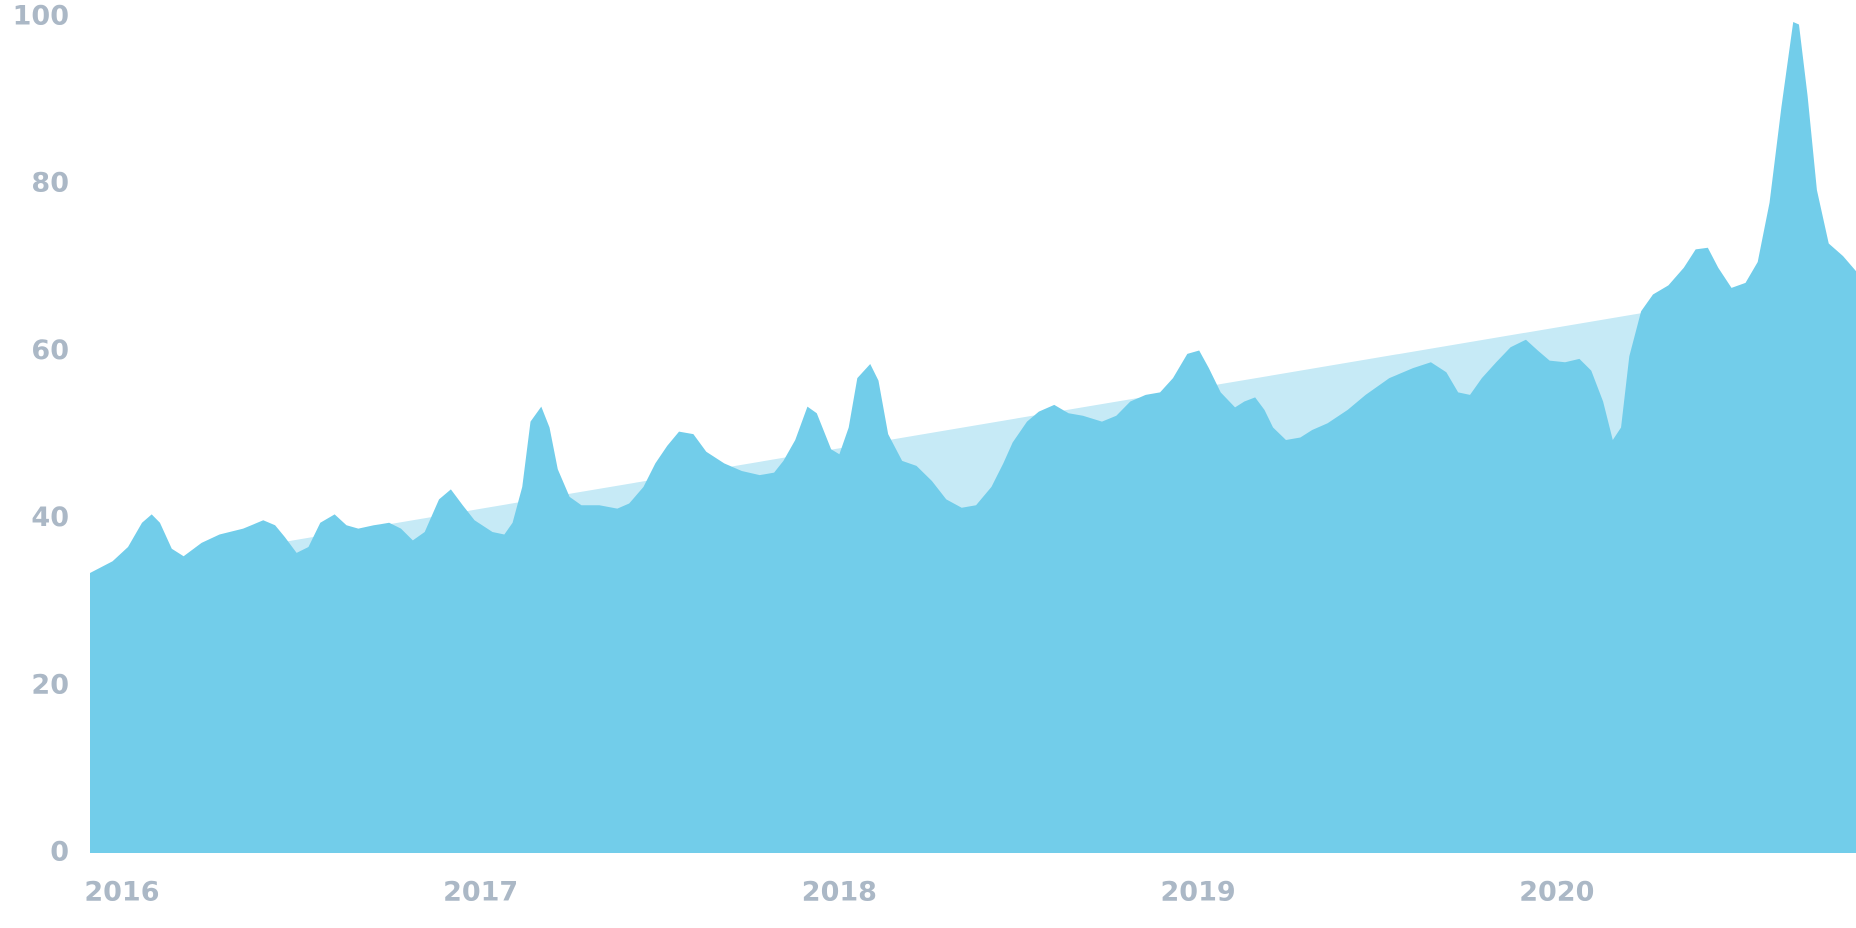  Describe the element at coordinates (50, 183) in the screenshot. I see `y-tick-label: 80` at that location.